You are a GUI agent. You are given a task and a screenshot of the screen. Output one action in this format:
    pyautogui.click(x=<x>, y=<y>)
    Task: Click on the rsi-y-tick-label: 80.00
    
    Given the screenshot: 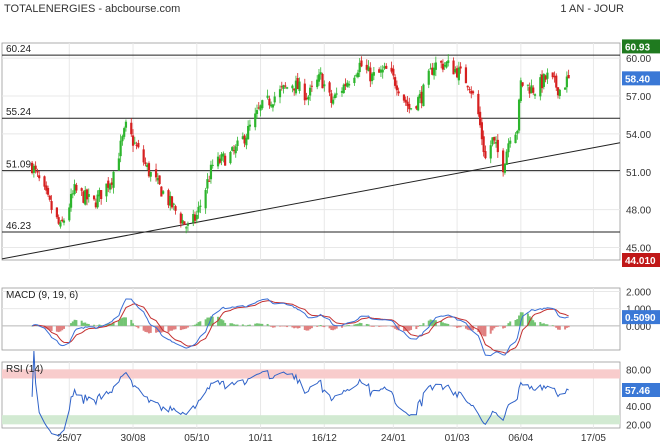 What is the action you would take?
    pyautogui.click(x=638, y=370)
    